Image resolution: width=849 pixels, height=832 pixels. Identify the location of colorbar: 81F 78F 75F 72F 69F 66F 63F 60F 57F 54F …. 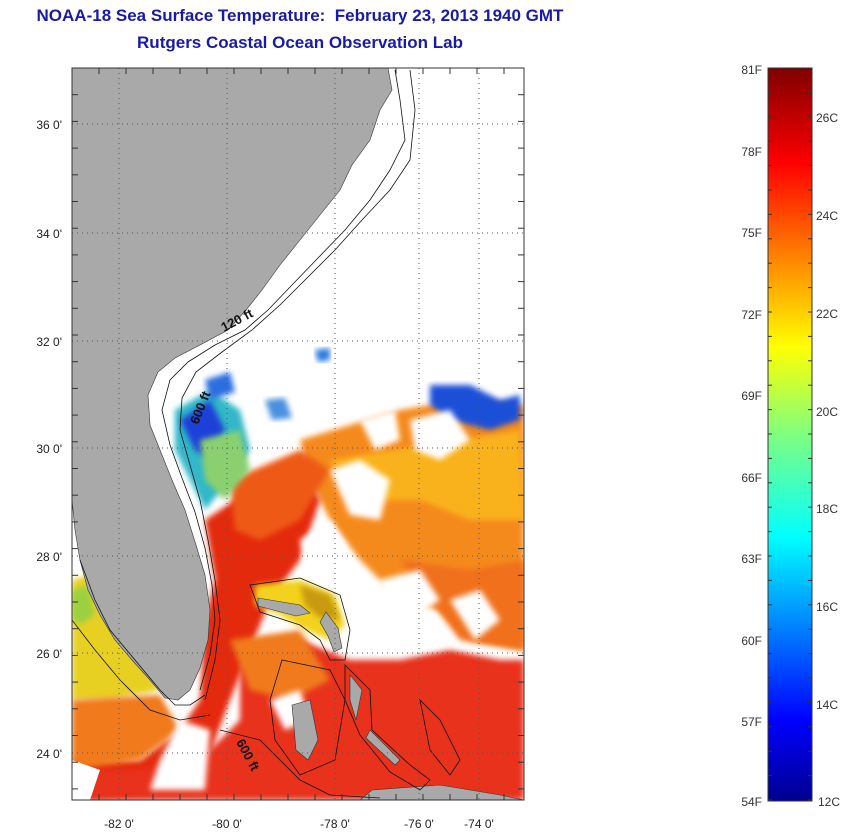
(790, 436).